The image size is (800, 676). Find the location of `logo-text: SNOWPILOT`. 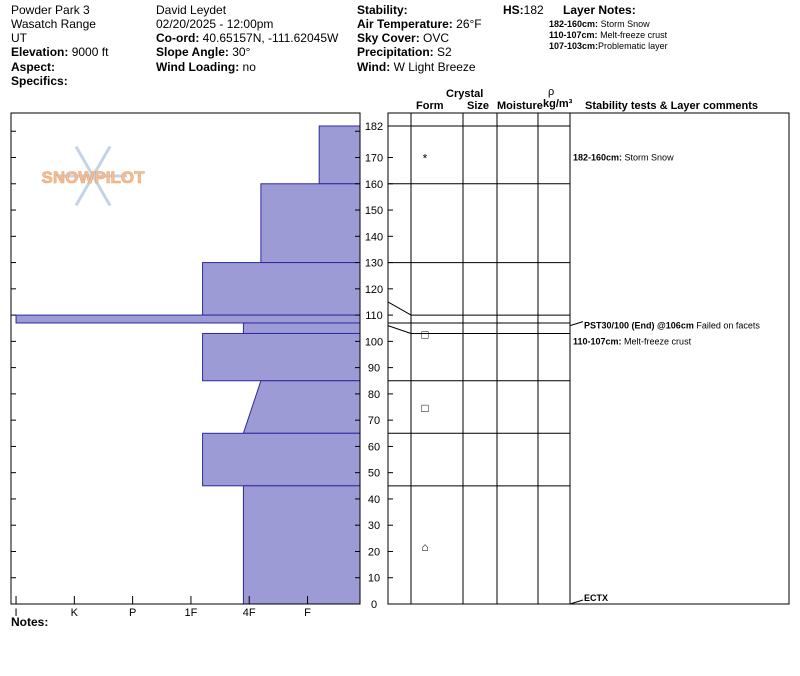

logo-text: SNOWPILOT is located at coordinates (94, 177).